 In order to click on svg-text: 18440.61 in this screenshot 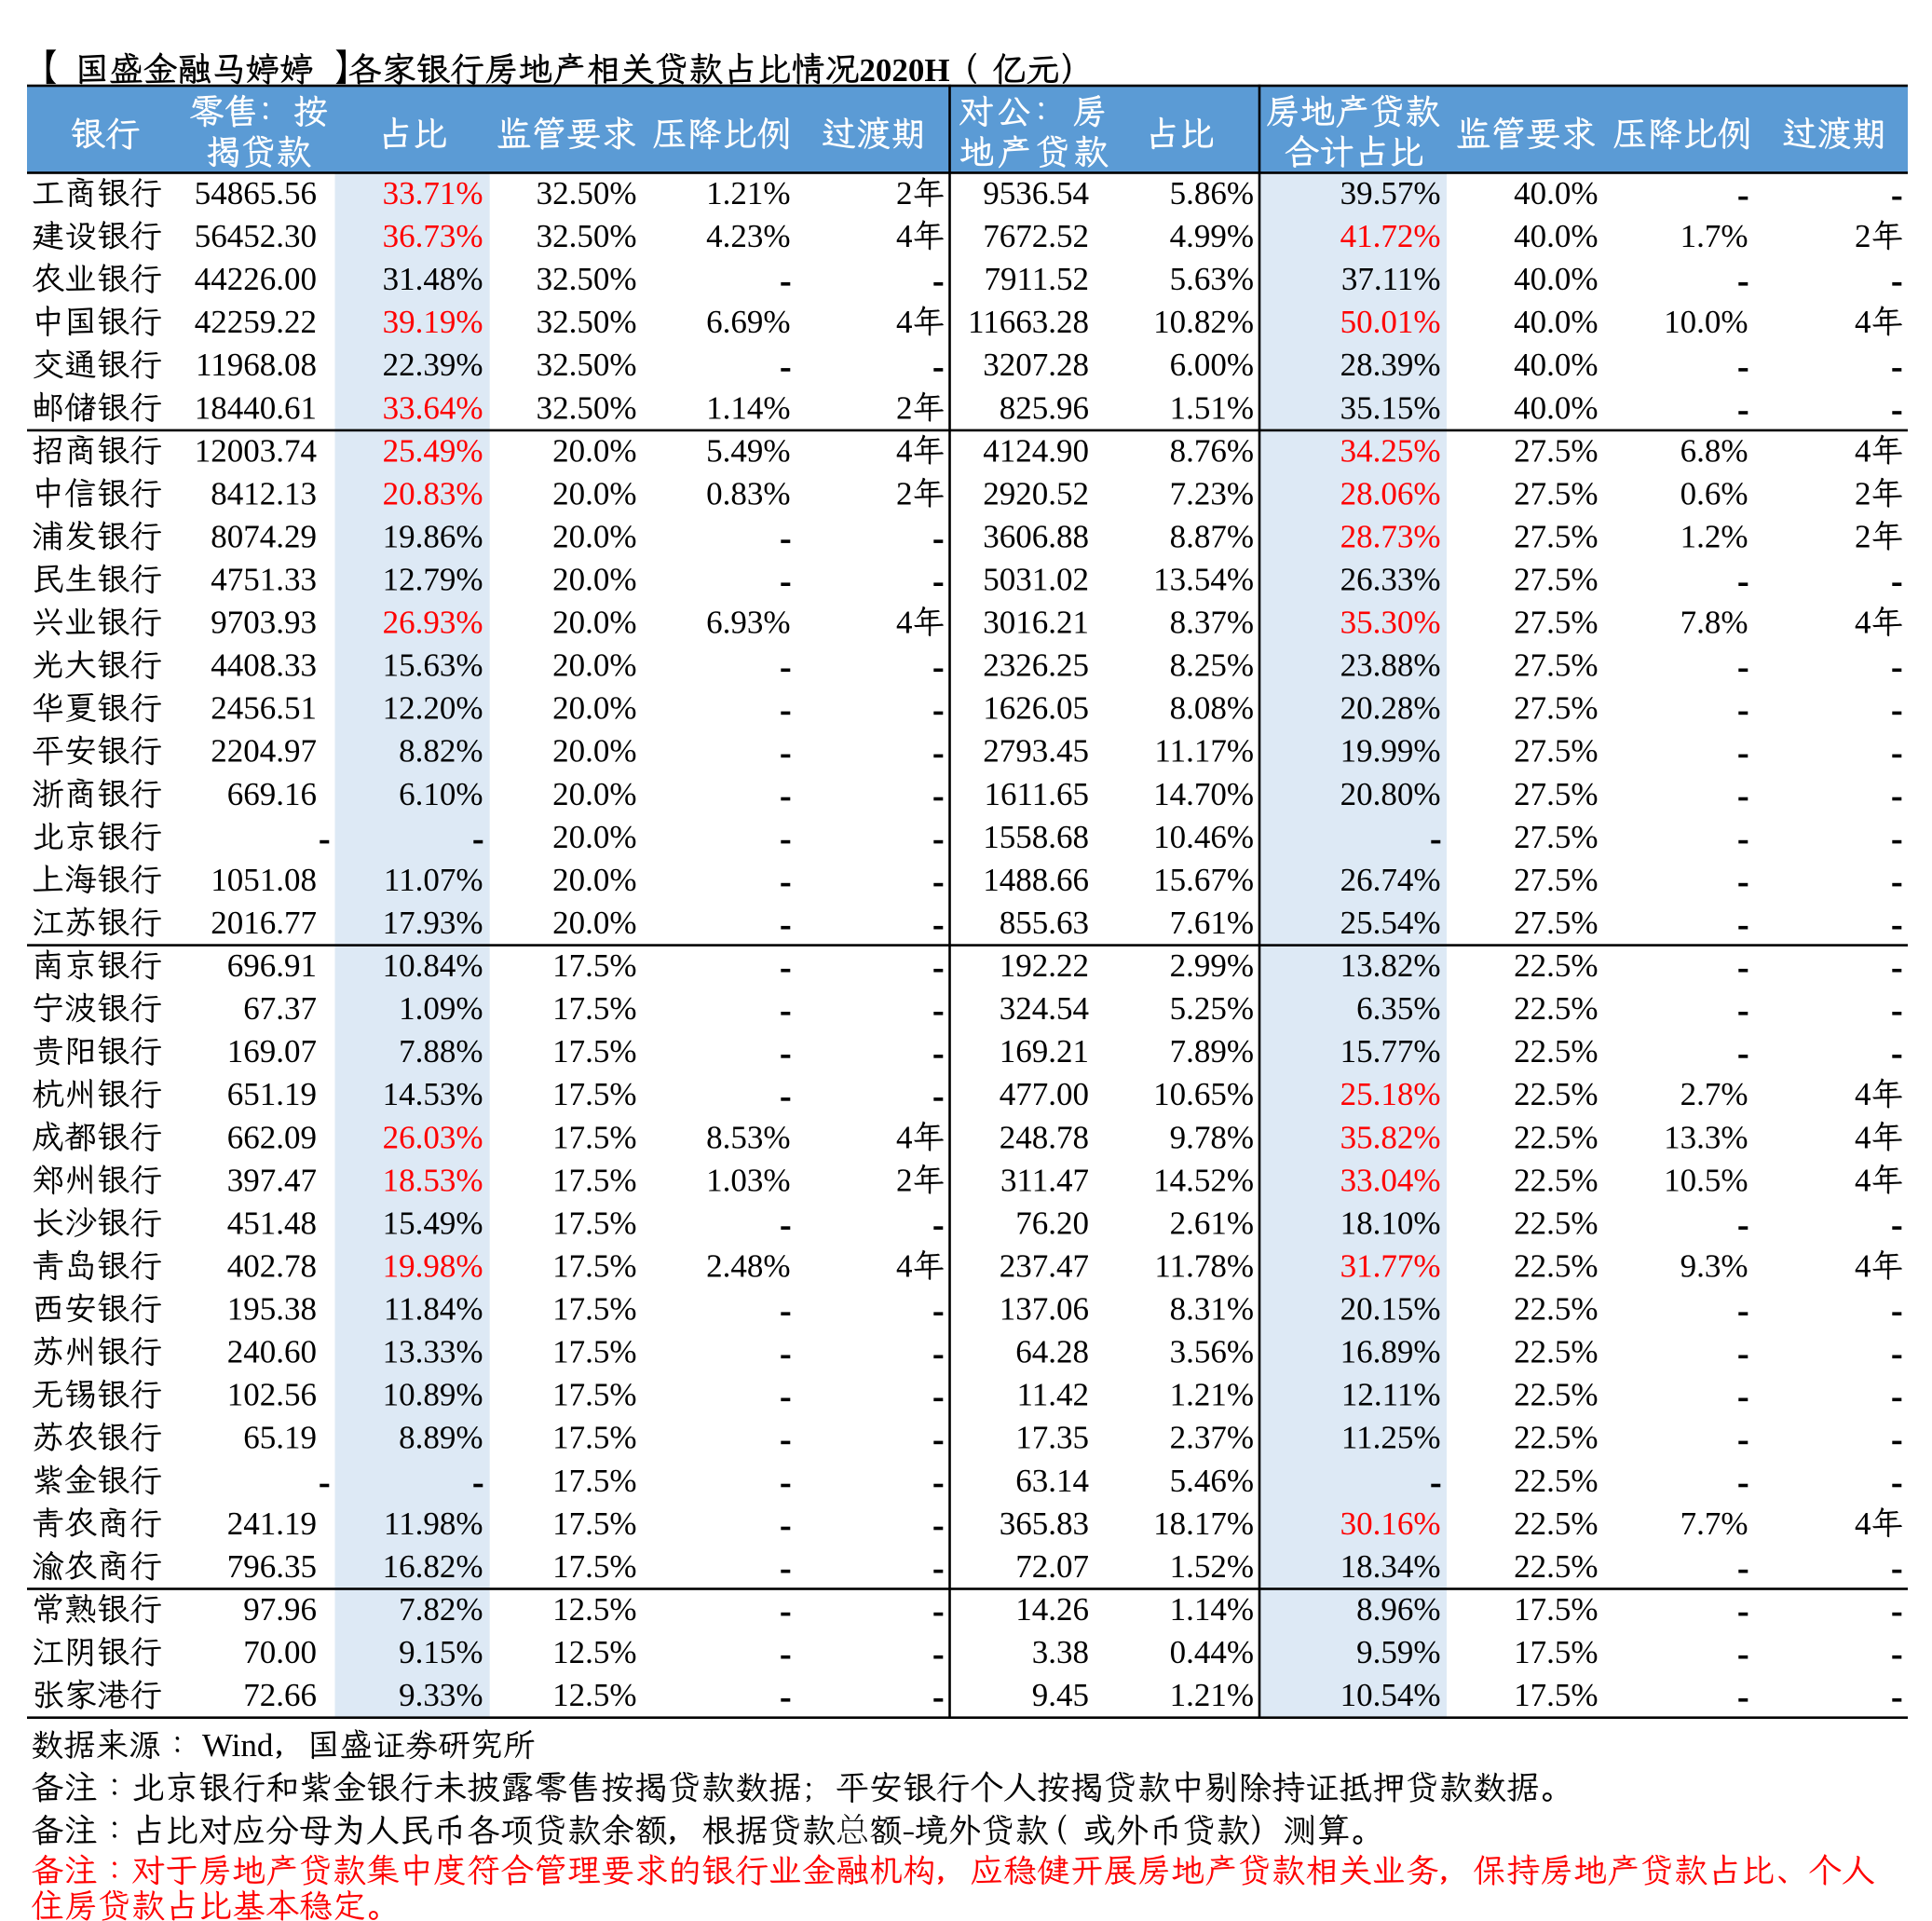, I will do `click(256, 407)`.